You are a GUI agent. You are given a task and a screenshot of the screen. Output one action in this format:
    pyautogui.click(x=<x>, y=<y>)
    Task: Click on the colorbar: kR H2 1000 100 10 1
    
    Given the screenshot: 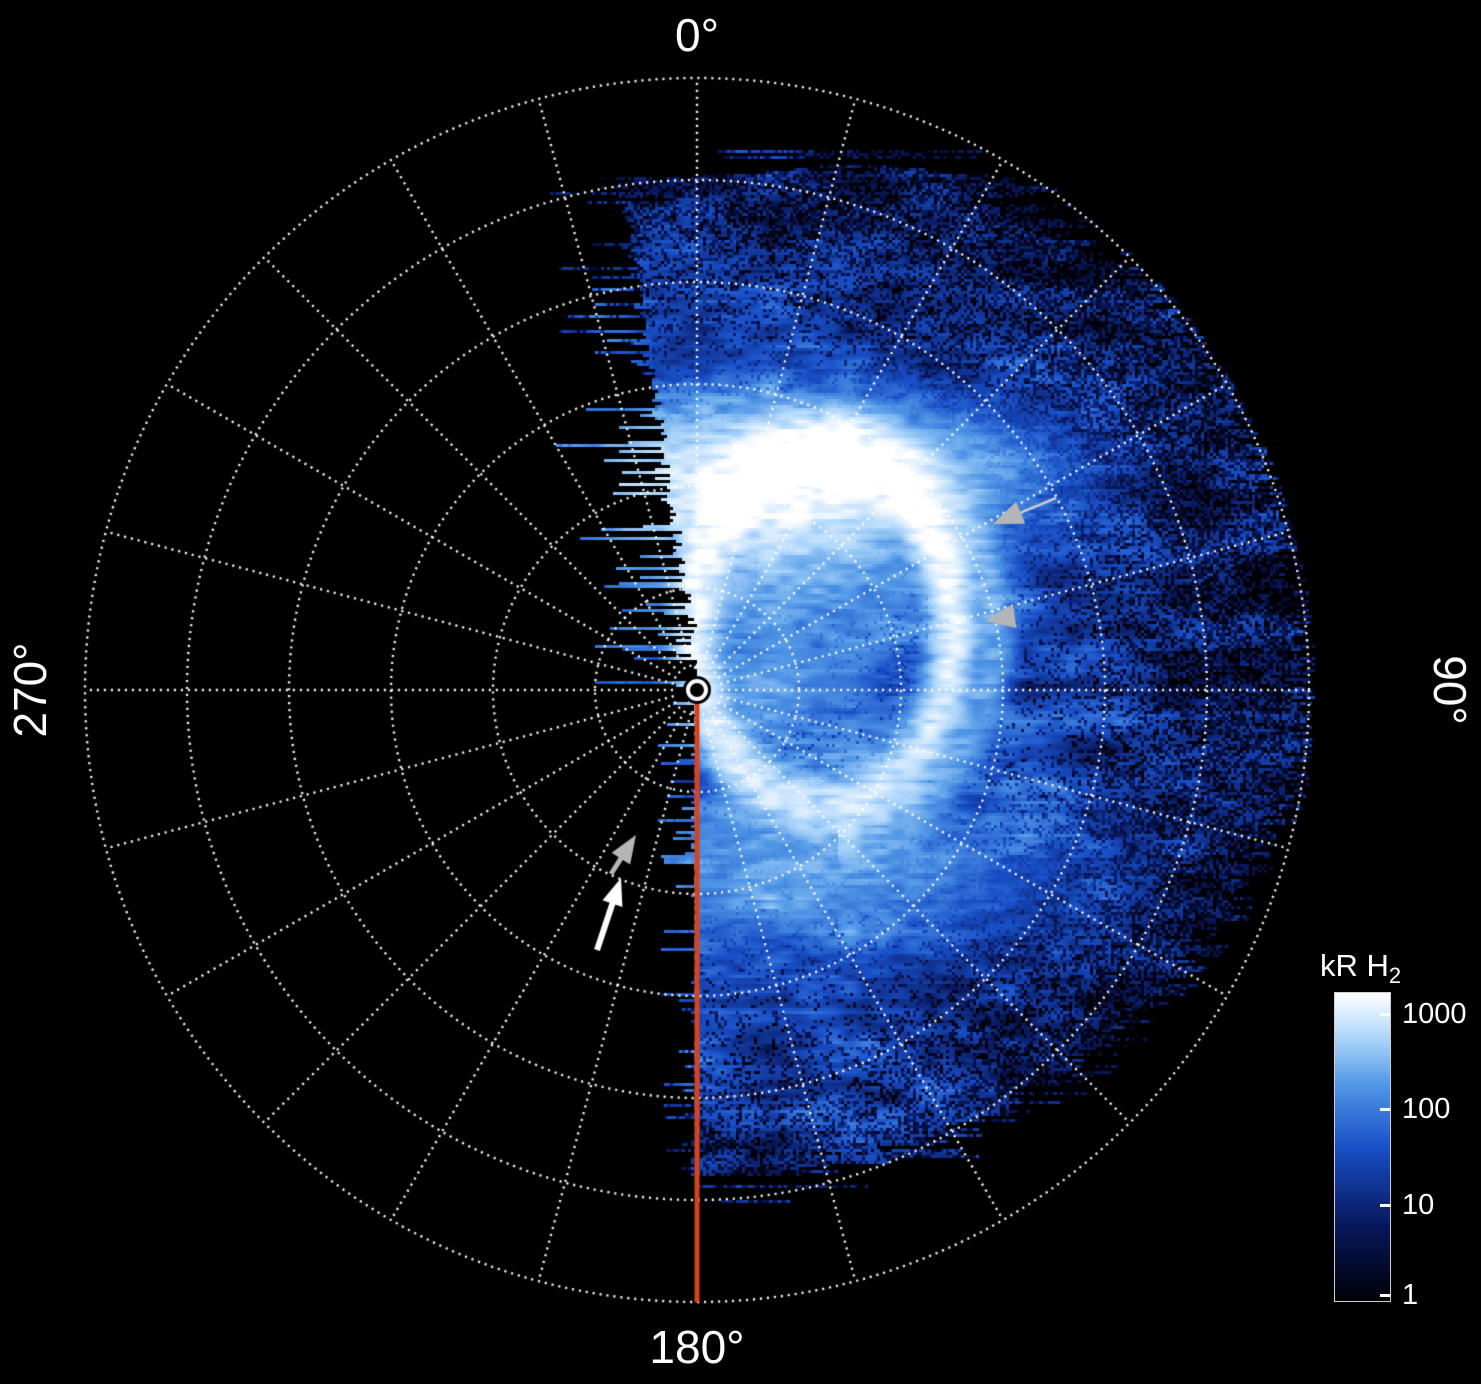 What is the action you would take?
    pyautogui.click(x=1399, y=1134)
    